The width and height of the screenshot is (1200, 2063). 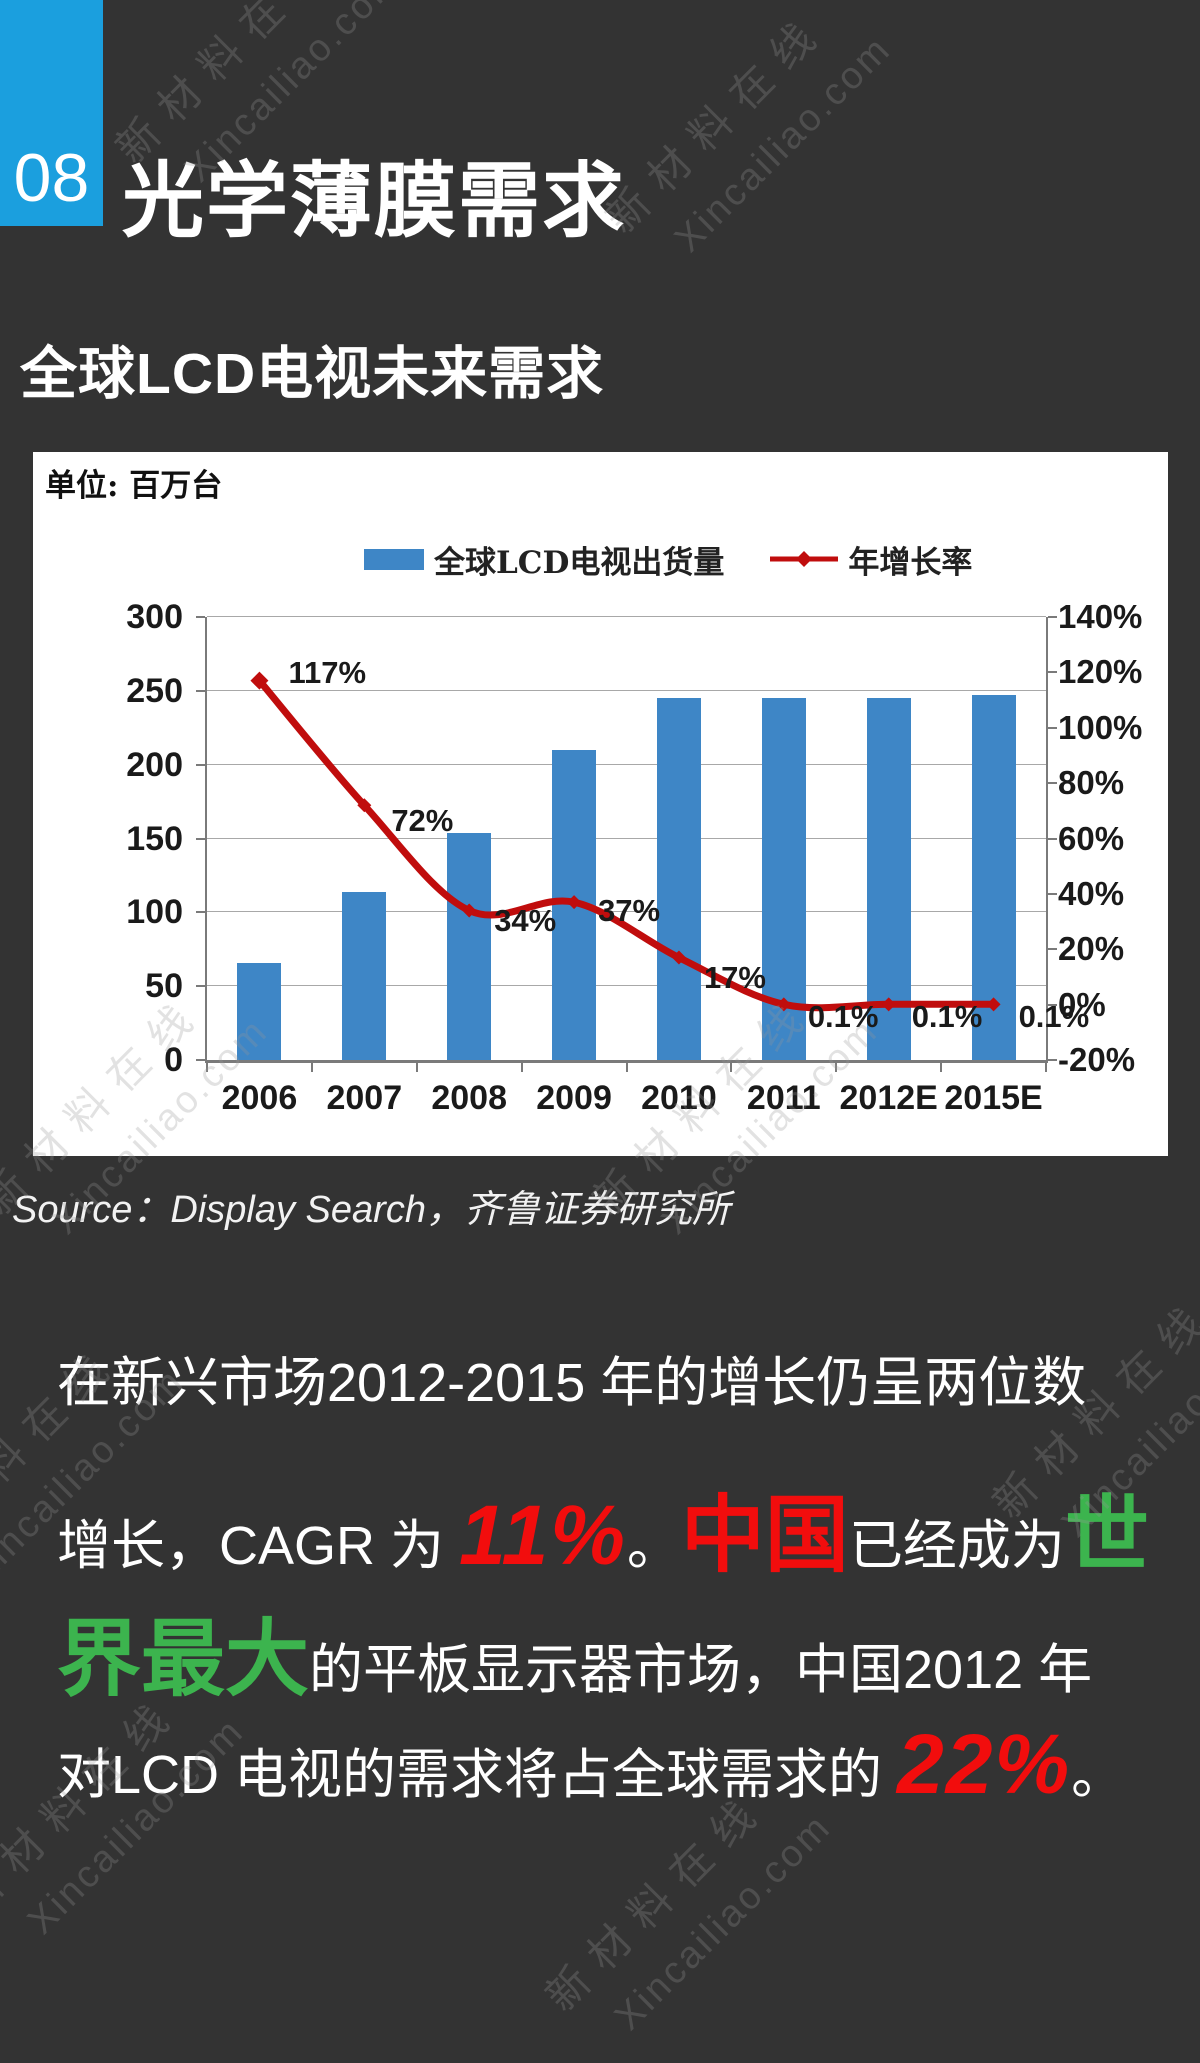 I want to click on x-axis-label: 2012E, so click(x=888, y=1098).